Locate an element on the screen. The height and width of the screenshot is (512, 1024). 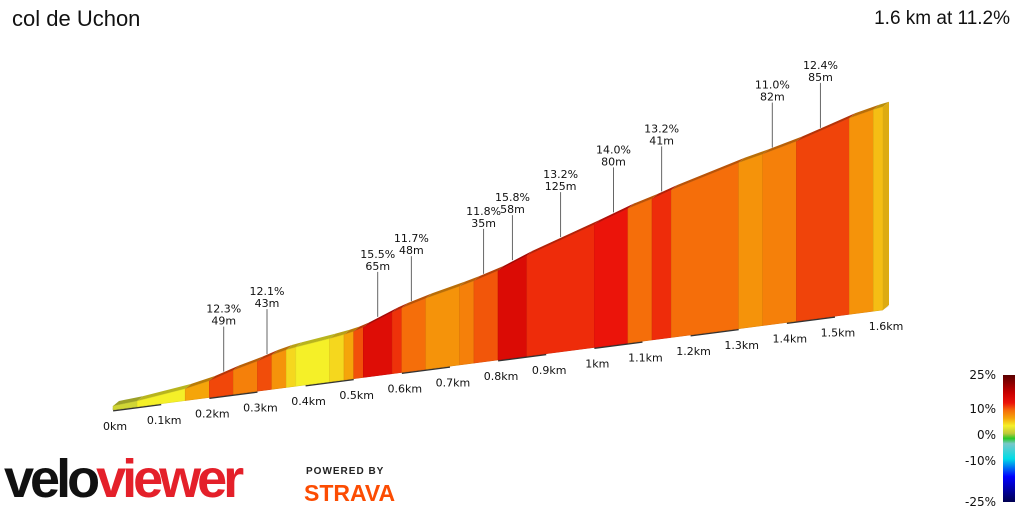
x-tick-label: 1.2km is located at coordinates (693, 351).